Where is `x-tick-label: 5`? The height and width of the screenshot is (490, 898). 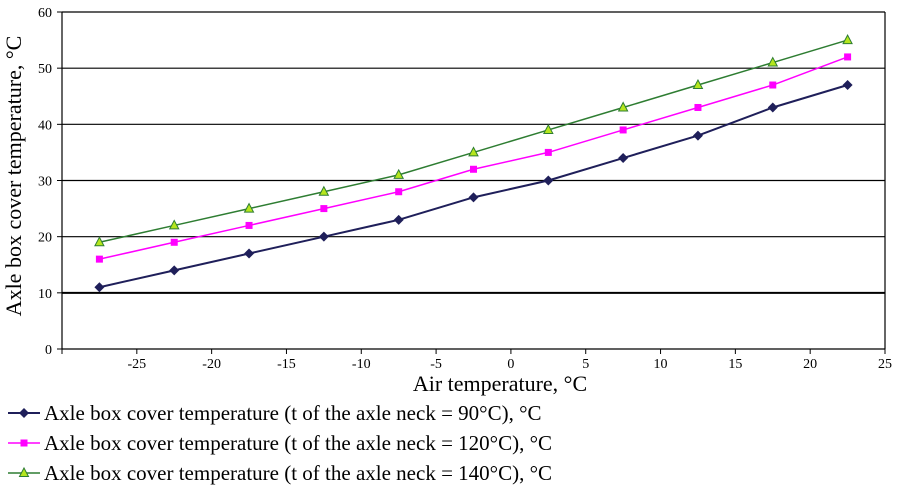
x-tick-label: 5 is located at coordinates (585, 364).